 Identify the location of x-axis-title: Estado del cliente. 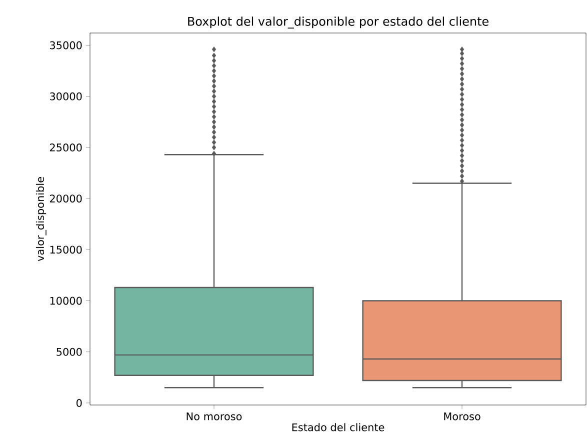
(338, 427).